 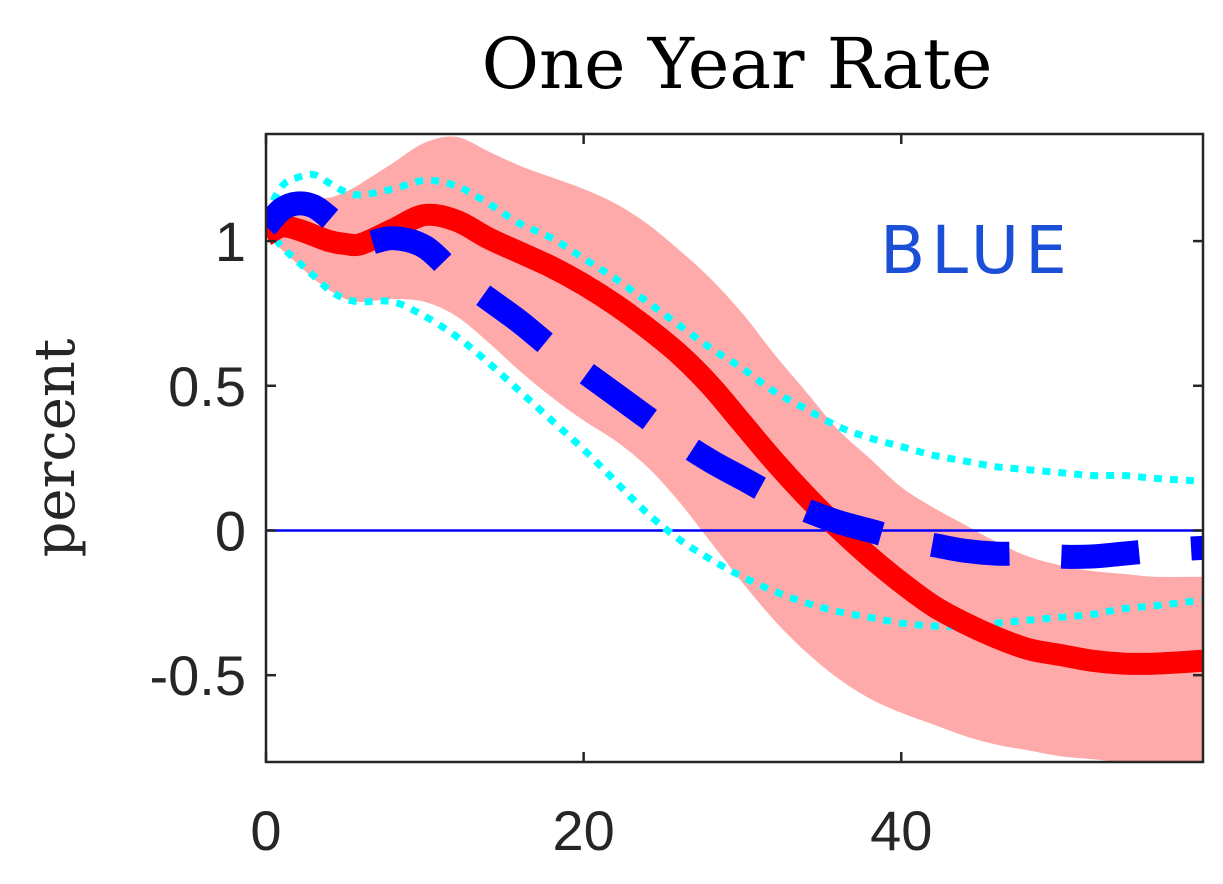 What do you see at coordinates (230, 530) in the screenshot?
I see `y-tick-label: 0` at bounding box center [230, 530].